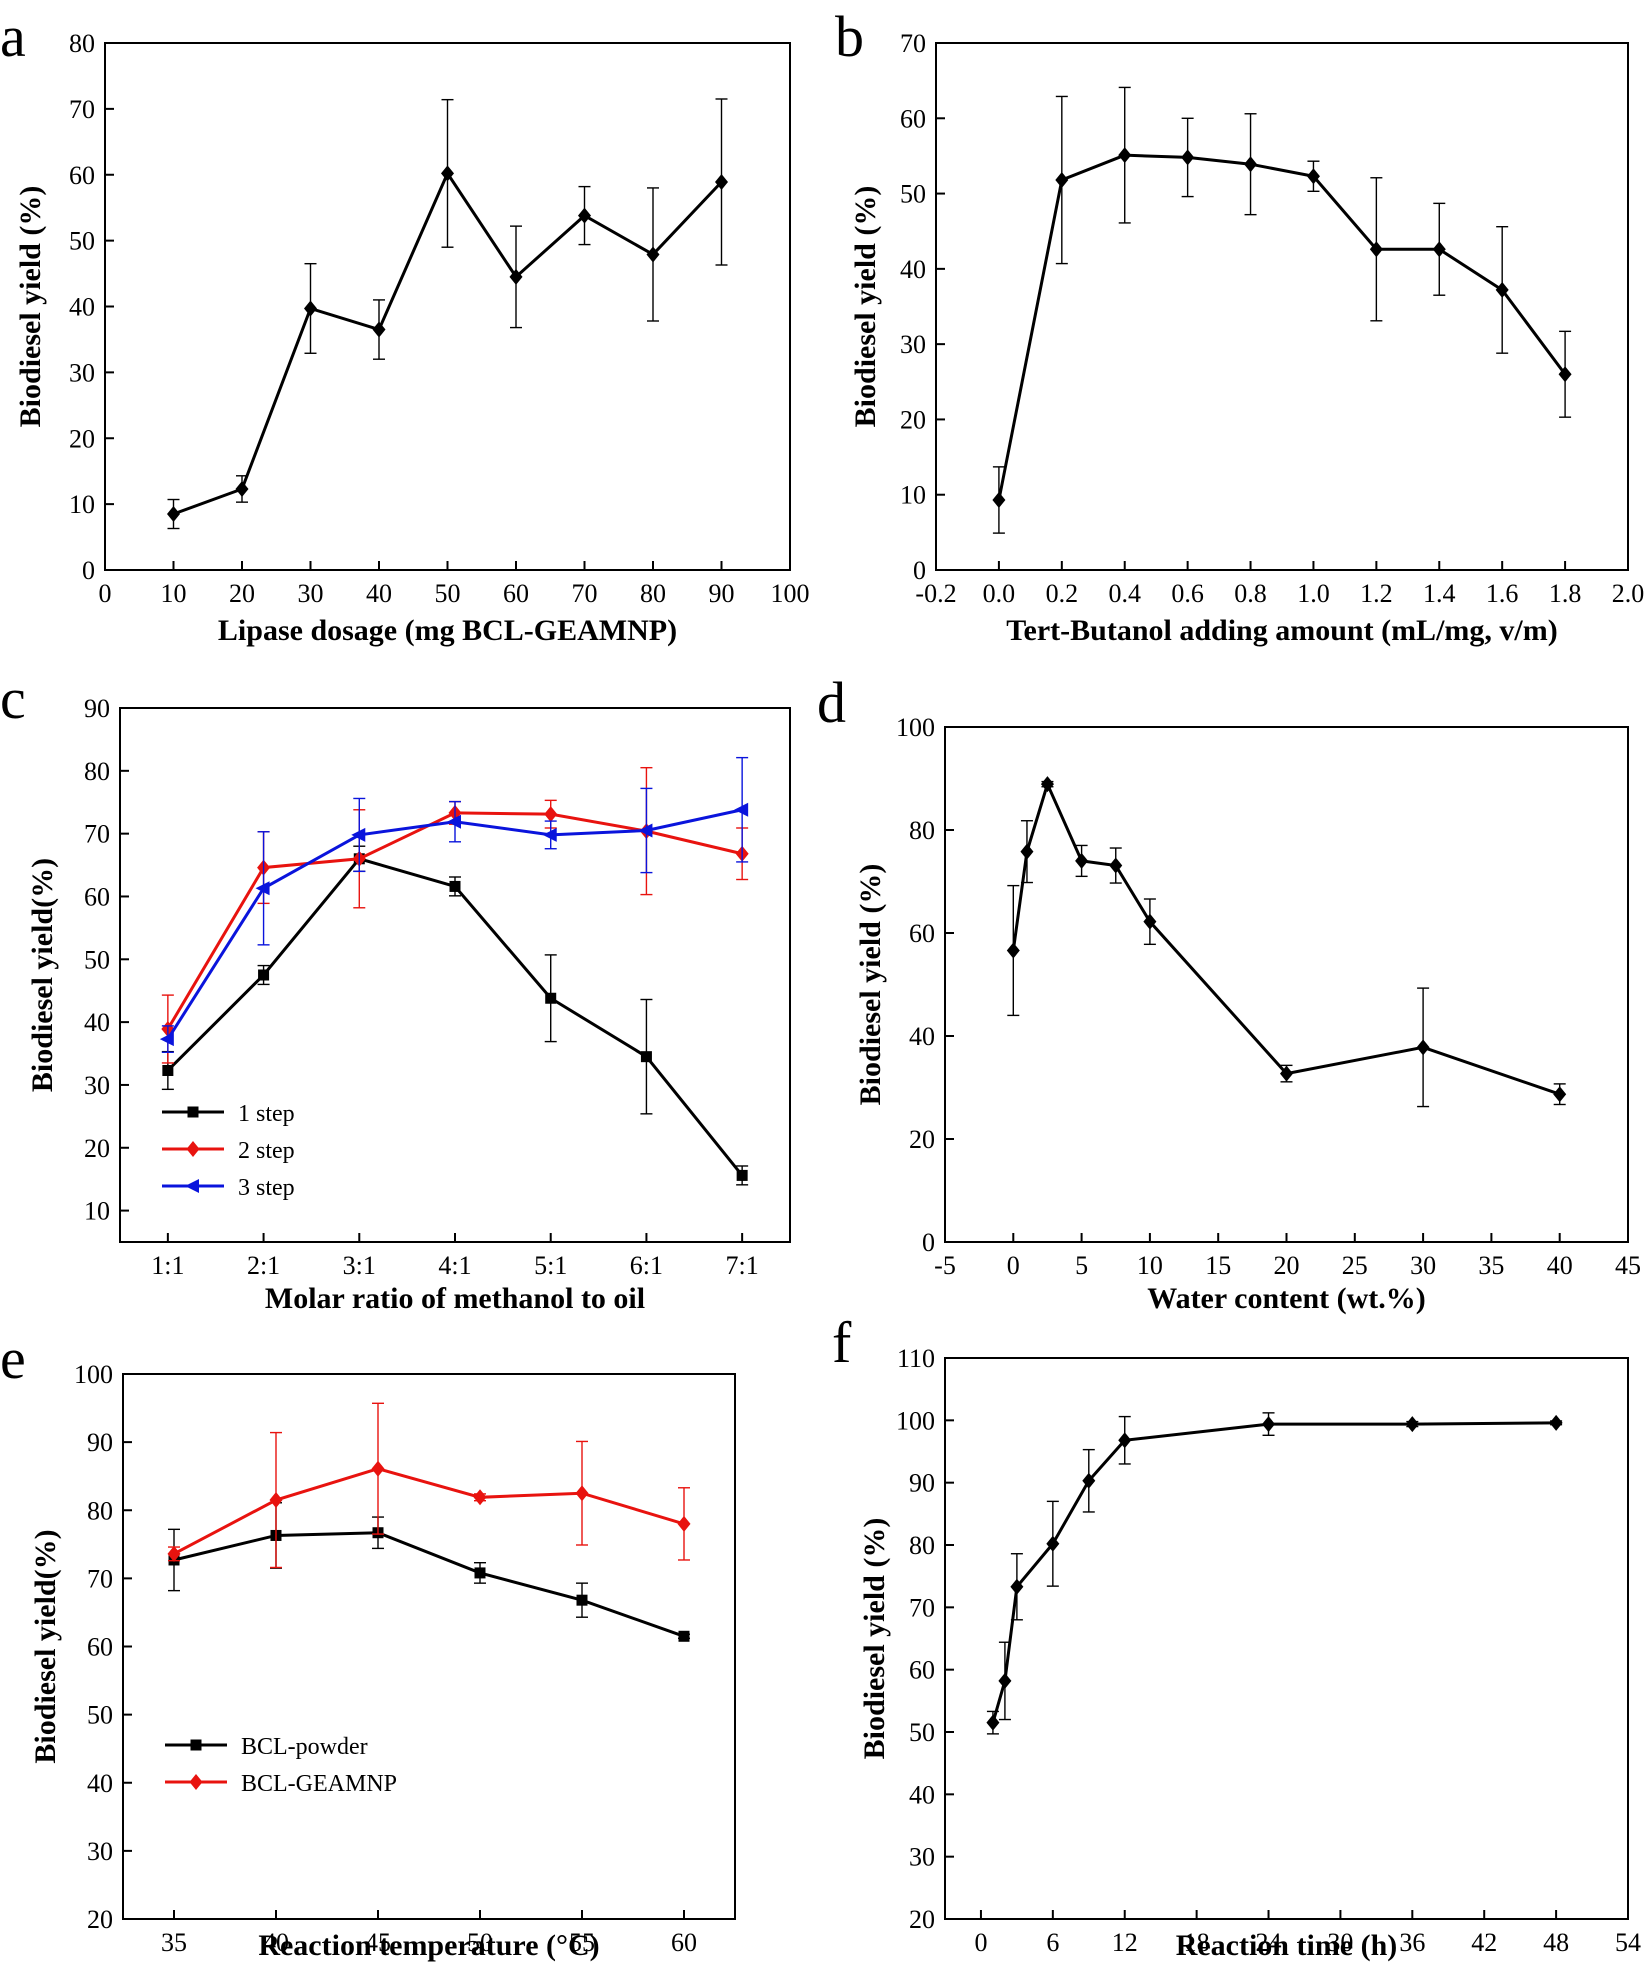 Image resolution: width=1650 pixels, height=1964 pixels. Describe the element at coordinates (582, 1942) in the screenshot. I see `x-tick-label-e: 55` at that location.